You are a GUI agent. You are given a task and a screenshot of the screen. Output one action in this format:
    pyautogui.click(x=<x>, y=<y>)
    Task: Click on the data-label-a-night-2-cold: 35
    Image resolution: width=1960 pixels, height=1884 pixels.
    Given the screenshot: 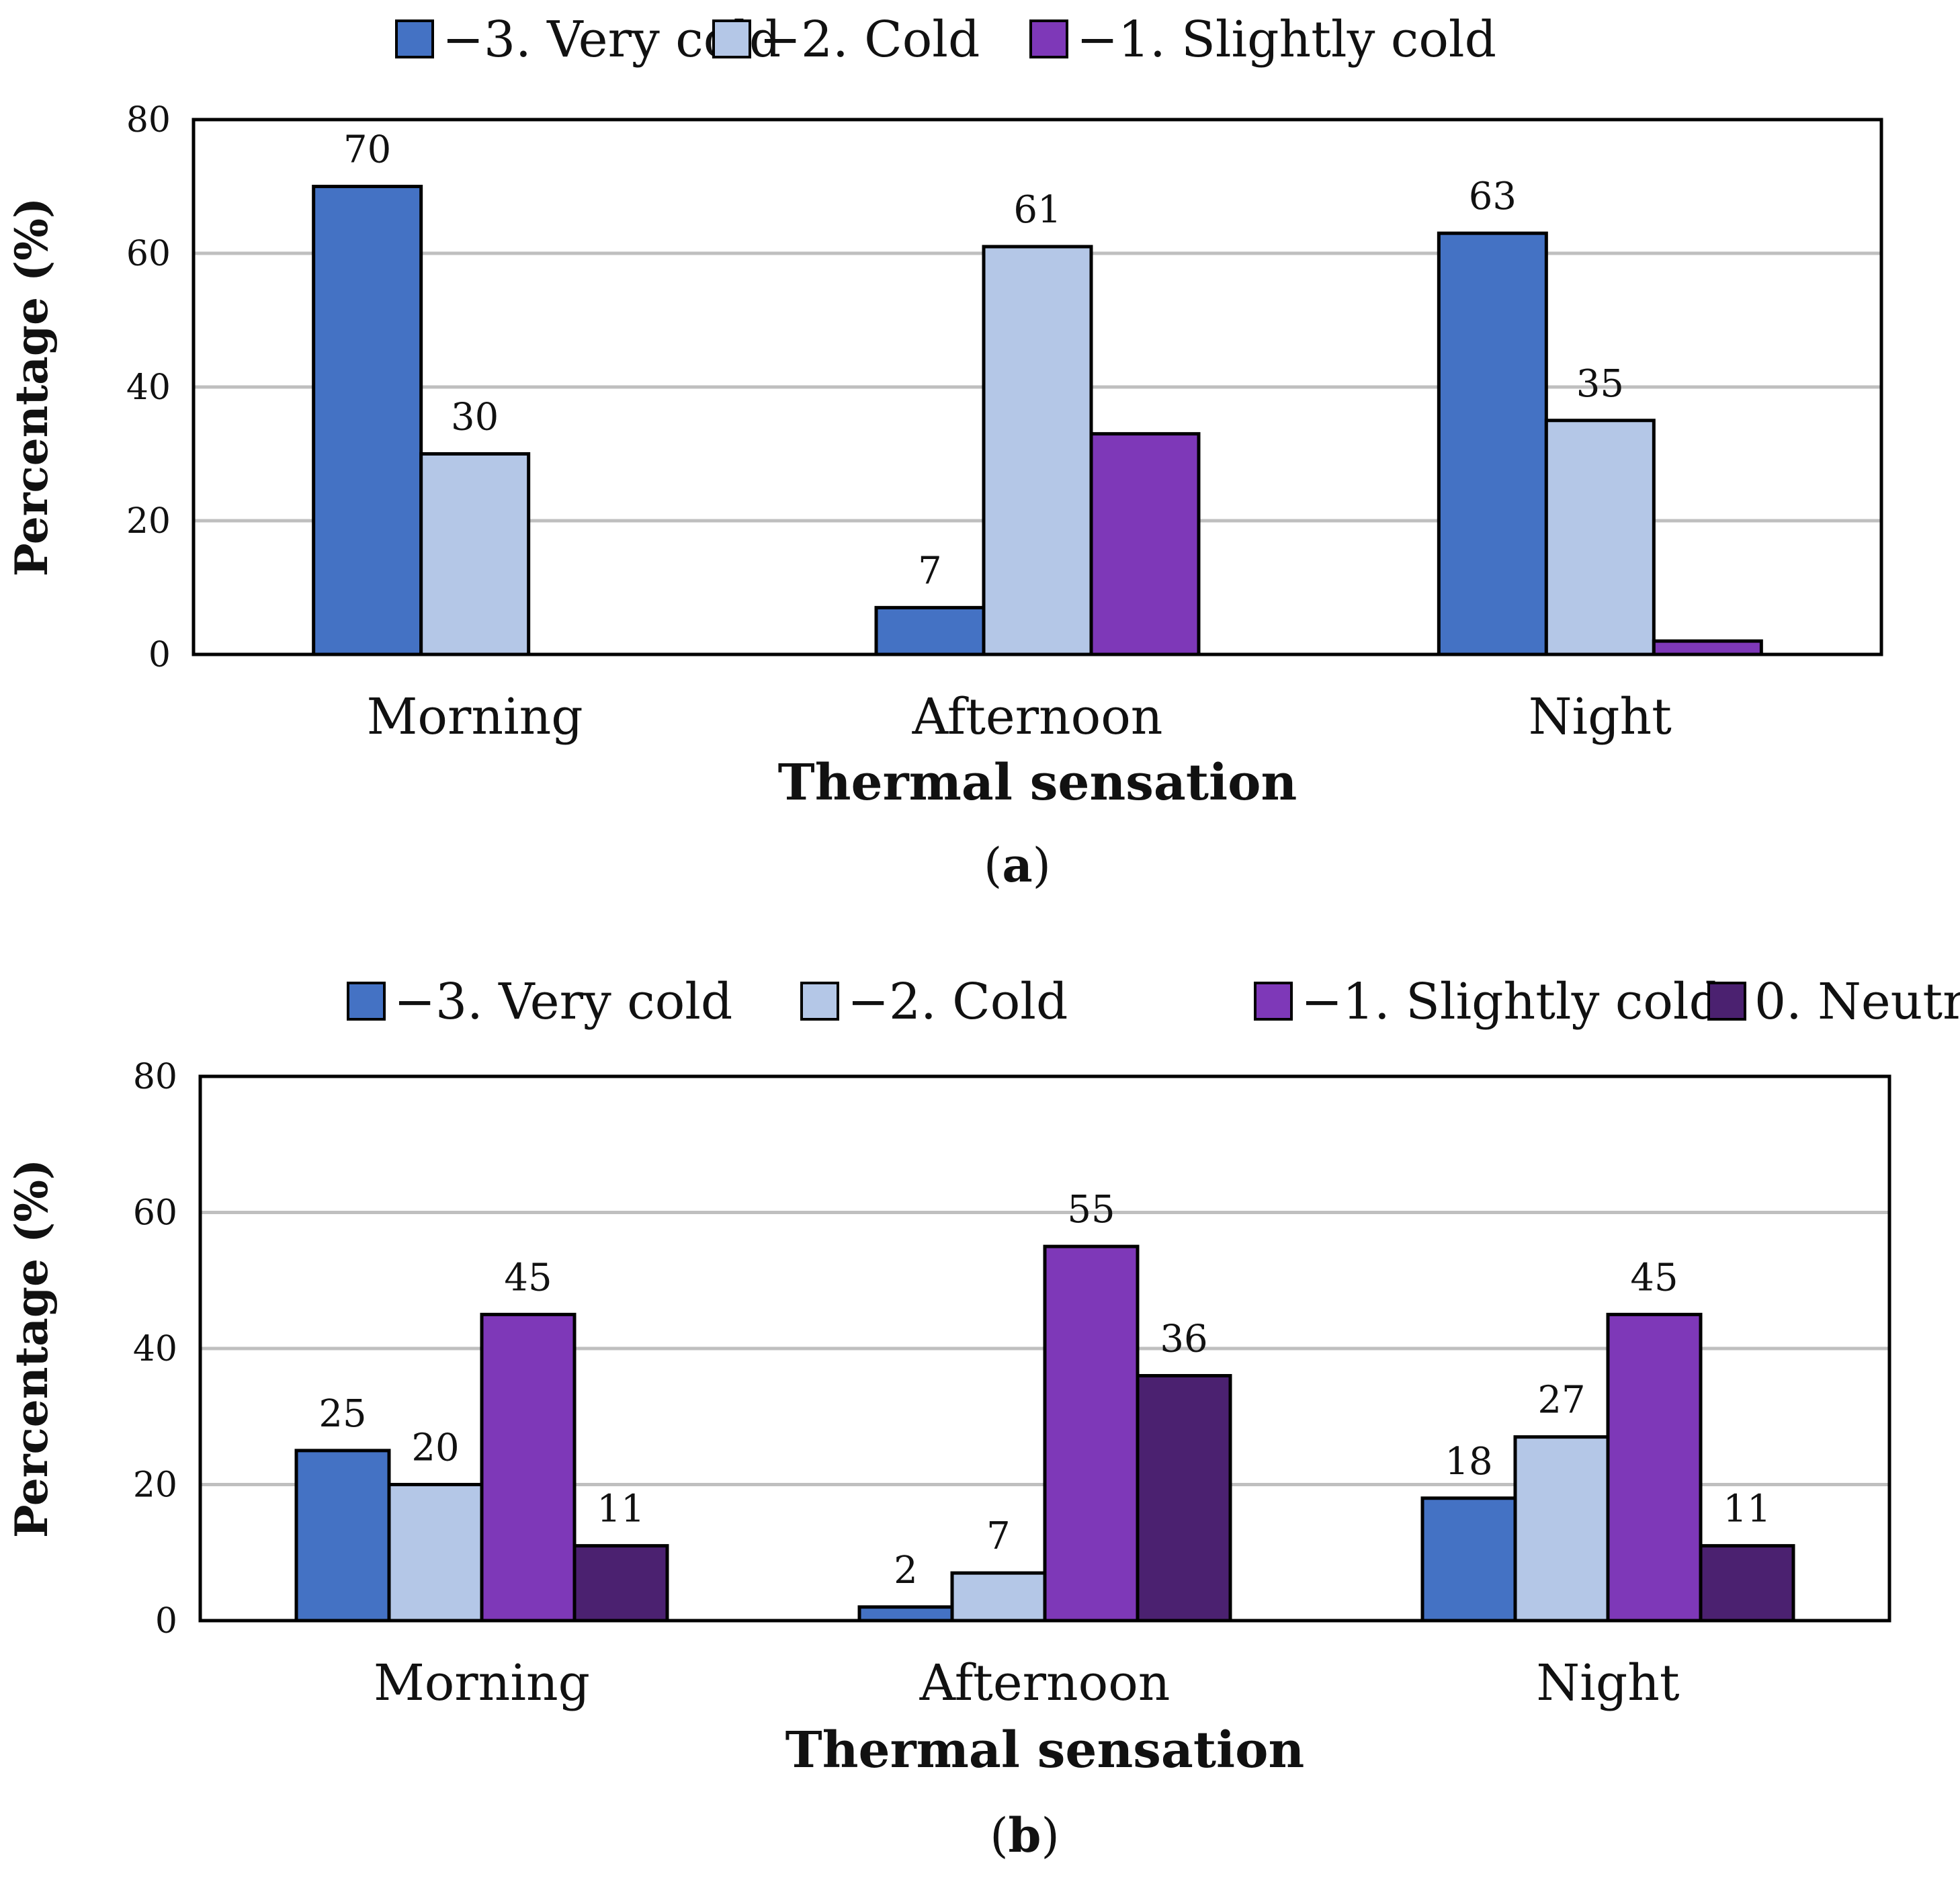 What is the action you would take?
    pyautogui.click(x=1600, y=384)
    